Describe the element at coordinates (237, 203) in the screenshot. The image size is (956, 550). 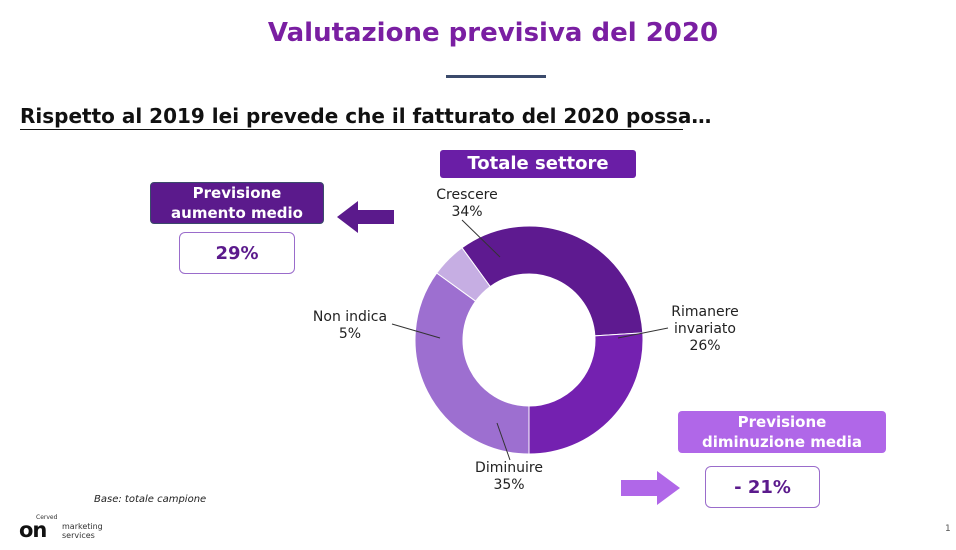
I see `increase-forecast-label: Previsione aumento medio` at that location.